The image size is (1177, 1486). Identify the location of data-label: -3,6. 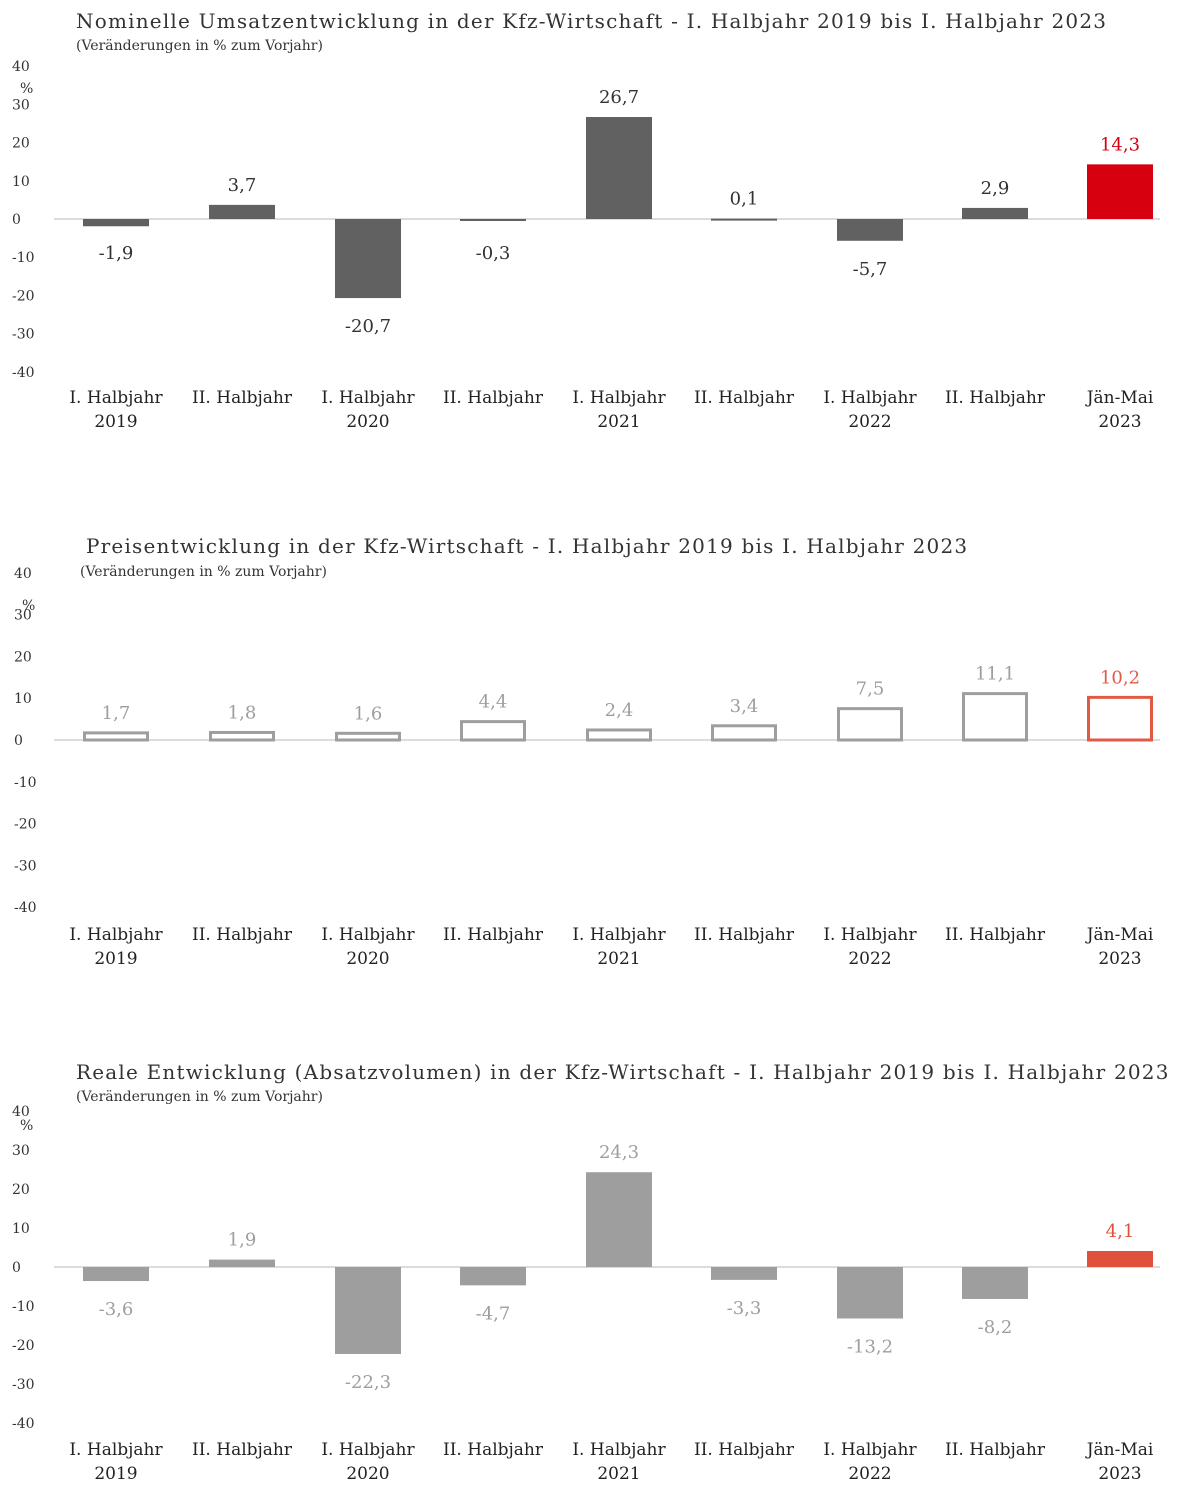
(116, 1309).